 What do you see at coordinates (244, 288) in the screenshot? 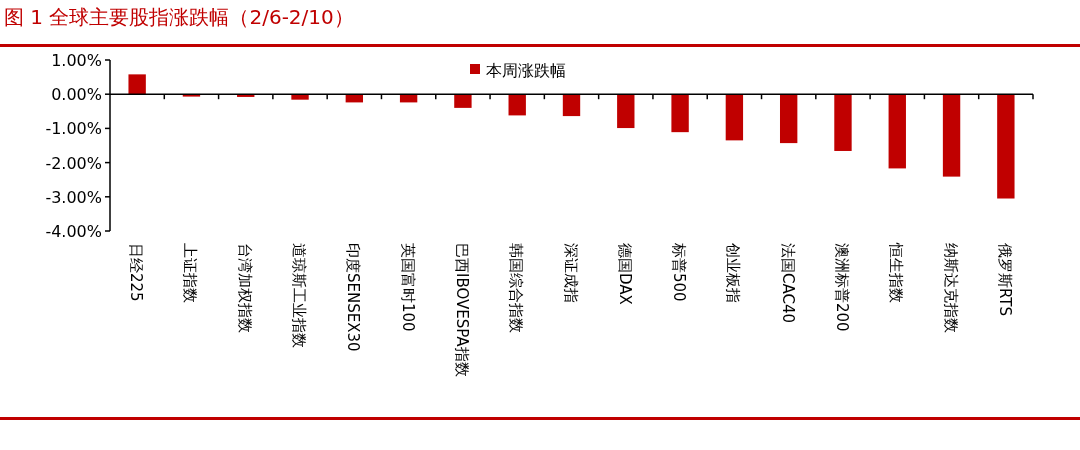
I see `x-tick-label: 台湾加权指数` at bounding box center [244, 288].